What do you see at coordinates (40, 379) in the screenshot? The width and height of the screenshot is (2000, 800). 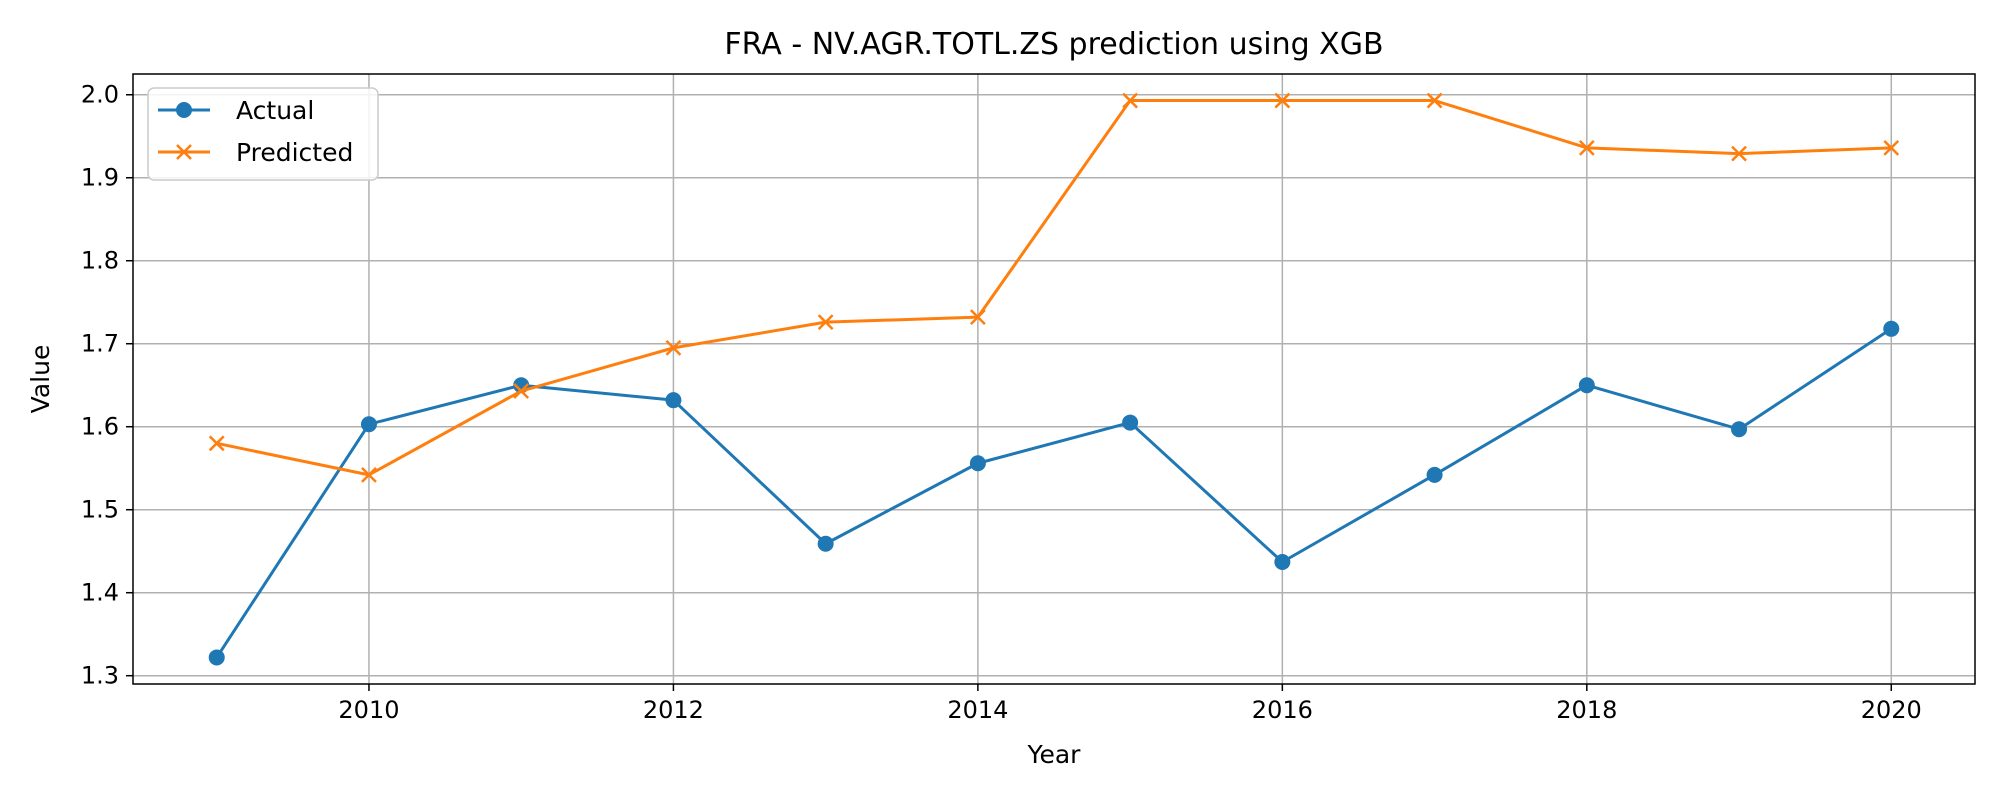 I see `y-axis-label: Value` at bounding box center [40, 379].